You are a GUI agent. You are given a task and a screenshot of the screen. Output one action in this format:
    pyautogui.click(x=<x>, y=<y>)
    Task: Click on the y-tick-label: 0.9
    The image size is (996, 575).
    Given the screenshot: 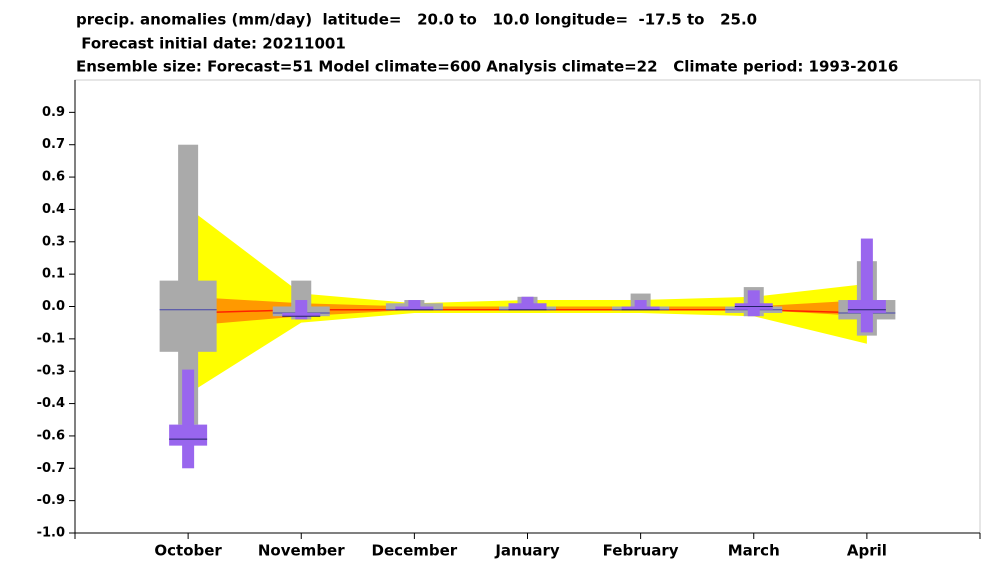 What is the action you would take?
    pyautogui.click(x=53, y=112)
    